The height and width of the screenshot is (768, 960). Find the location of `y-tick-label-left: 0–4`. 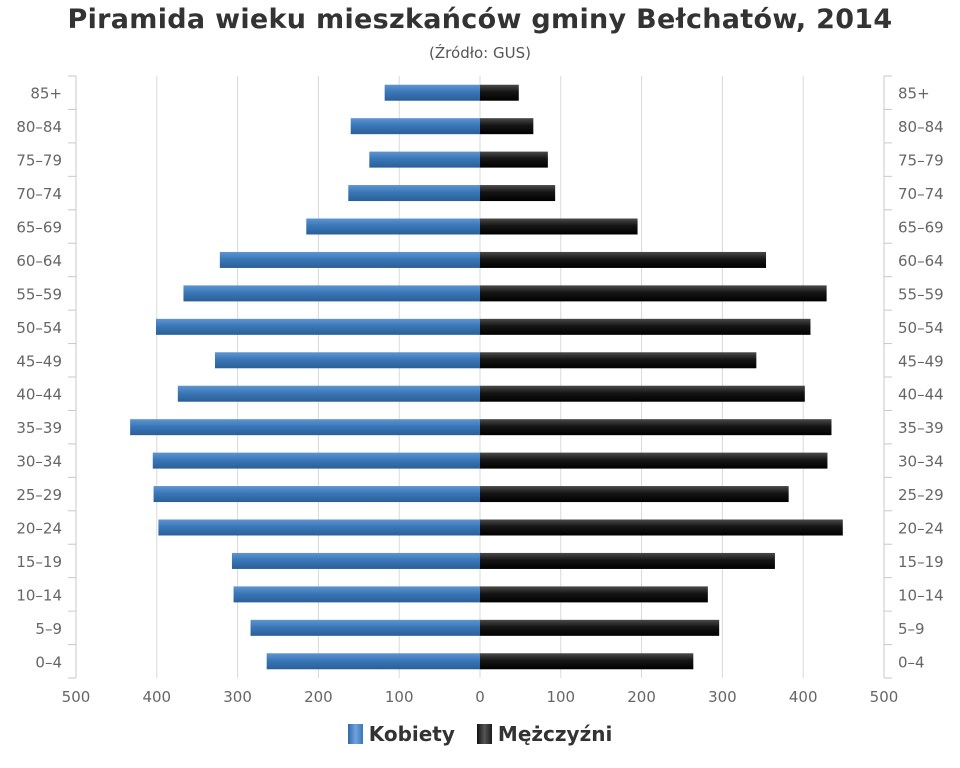

y-tick-label-left: 0–4 is located at coordinates (48, 662).